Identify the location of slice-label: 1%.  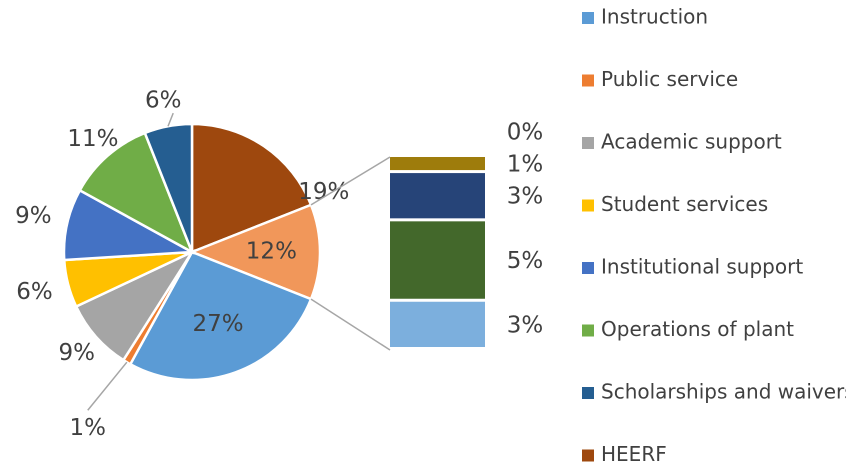
(87, 428).